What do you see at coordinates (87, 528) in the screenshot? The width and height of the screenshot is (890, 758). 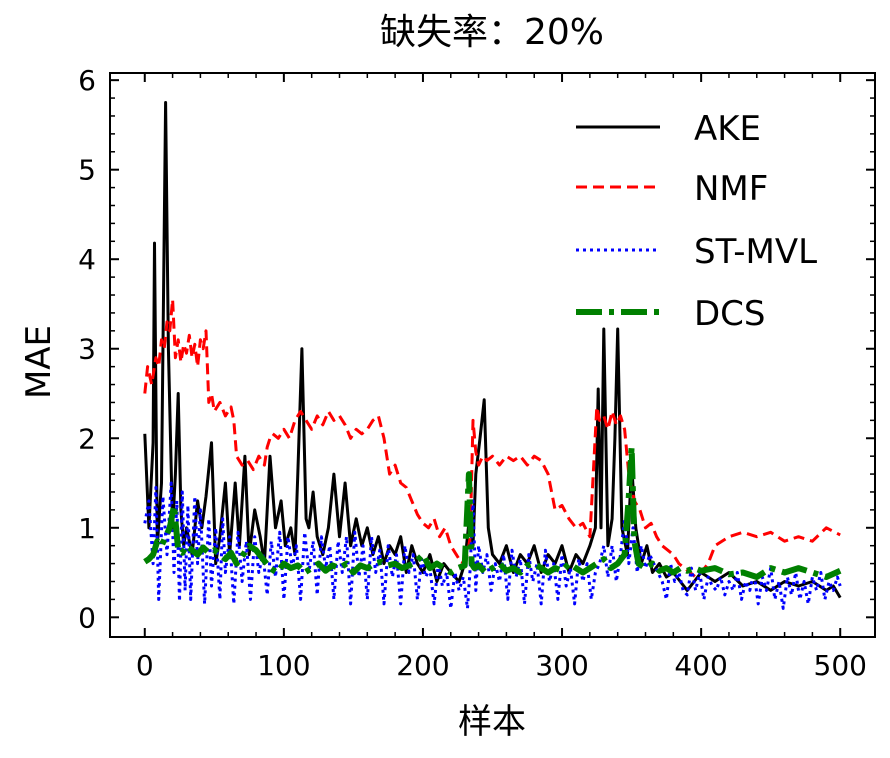 I see `y-tick-label: 1` at bounding box center [87, 528].